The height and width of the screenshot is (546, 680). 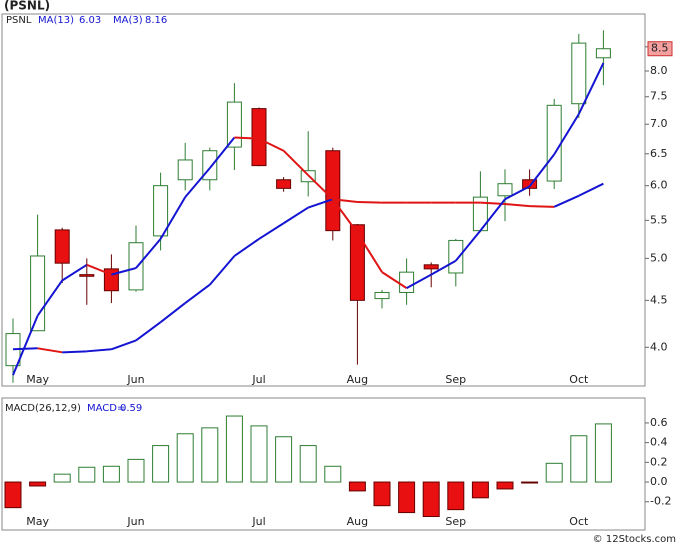 What do you see at coordinates (659, 442) in the screenshot?
I see `y-tick-label: 0.4` at bounding box center [659, 442].